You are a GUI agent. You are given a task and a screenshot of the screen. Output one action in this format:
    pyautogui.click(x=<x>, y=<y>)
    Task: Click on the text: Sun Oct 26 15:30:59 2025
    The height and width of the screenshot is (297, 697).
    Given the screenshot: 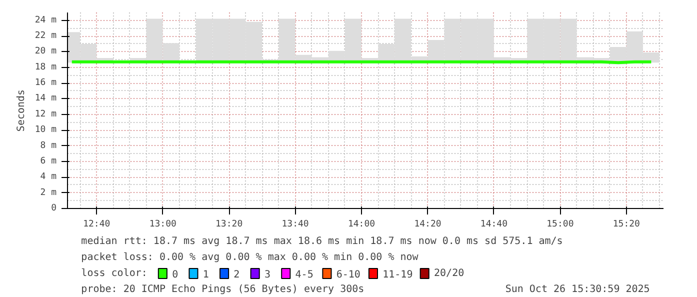 What is the action you would take?
    pyautogui.click(x=577, y=289)
    